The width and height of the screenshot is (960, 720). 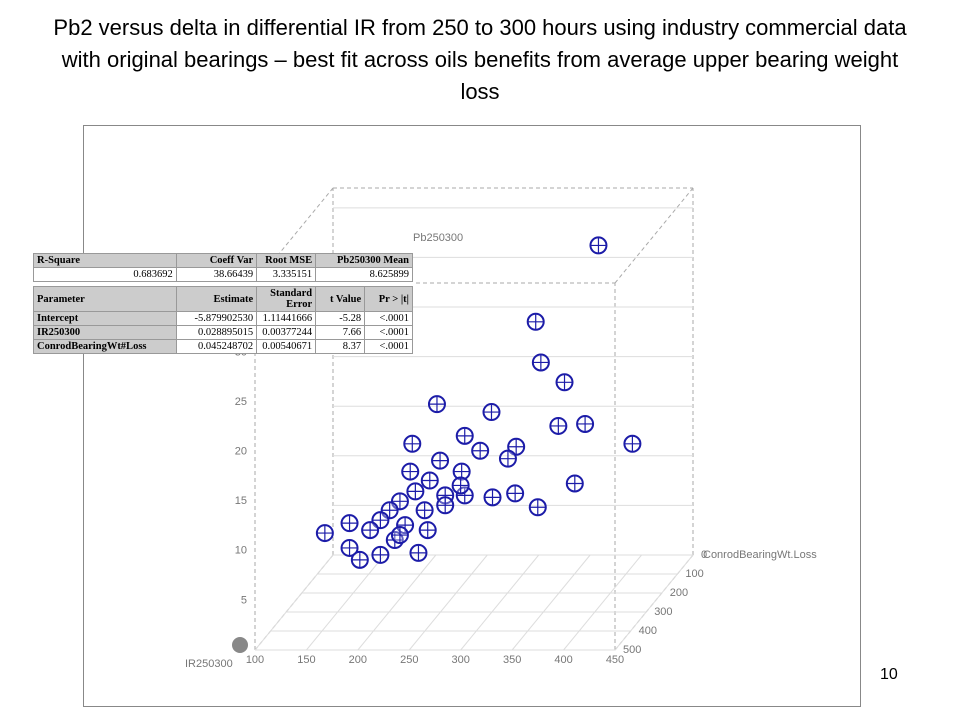 What do you see at coordinates (216, 274) in the screenshot?
I see `fit-value-cell: 38.66439` at bounding box center [216, 274].